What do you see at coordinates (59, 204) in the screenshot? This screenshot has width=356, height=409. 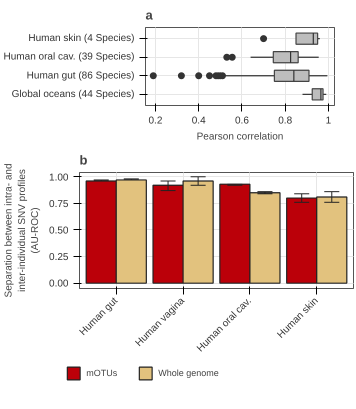 I see `y-tick-label: 0.75` at bounding box center [59, 204].